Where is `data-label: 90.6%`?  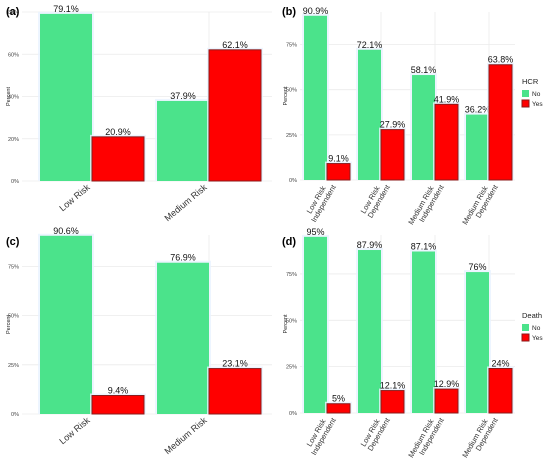
data-label: 90.6% is located at coordinates (66, 231).